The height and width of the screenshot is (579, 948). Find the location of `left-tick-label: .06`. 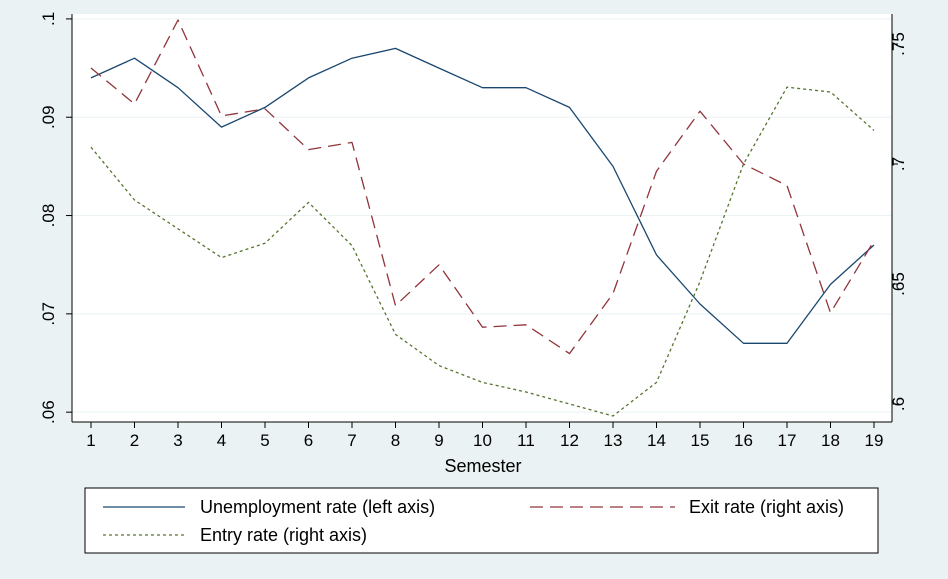

left-tick-label: .06 is located at coordinates (48, 412).